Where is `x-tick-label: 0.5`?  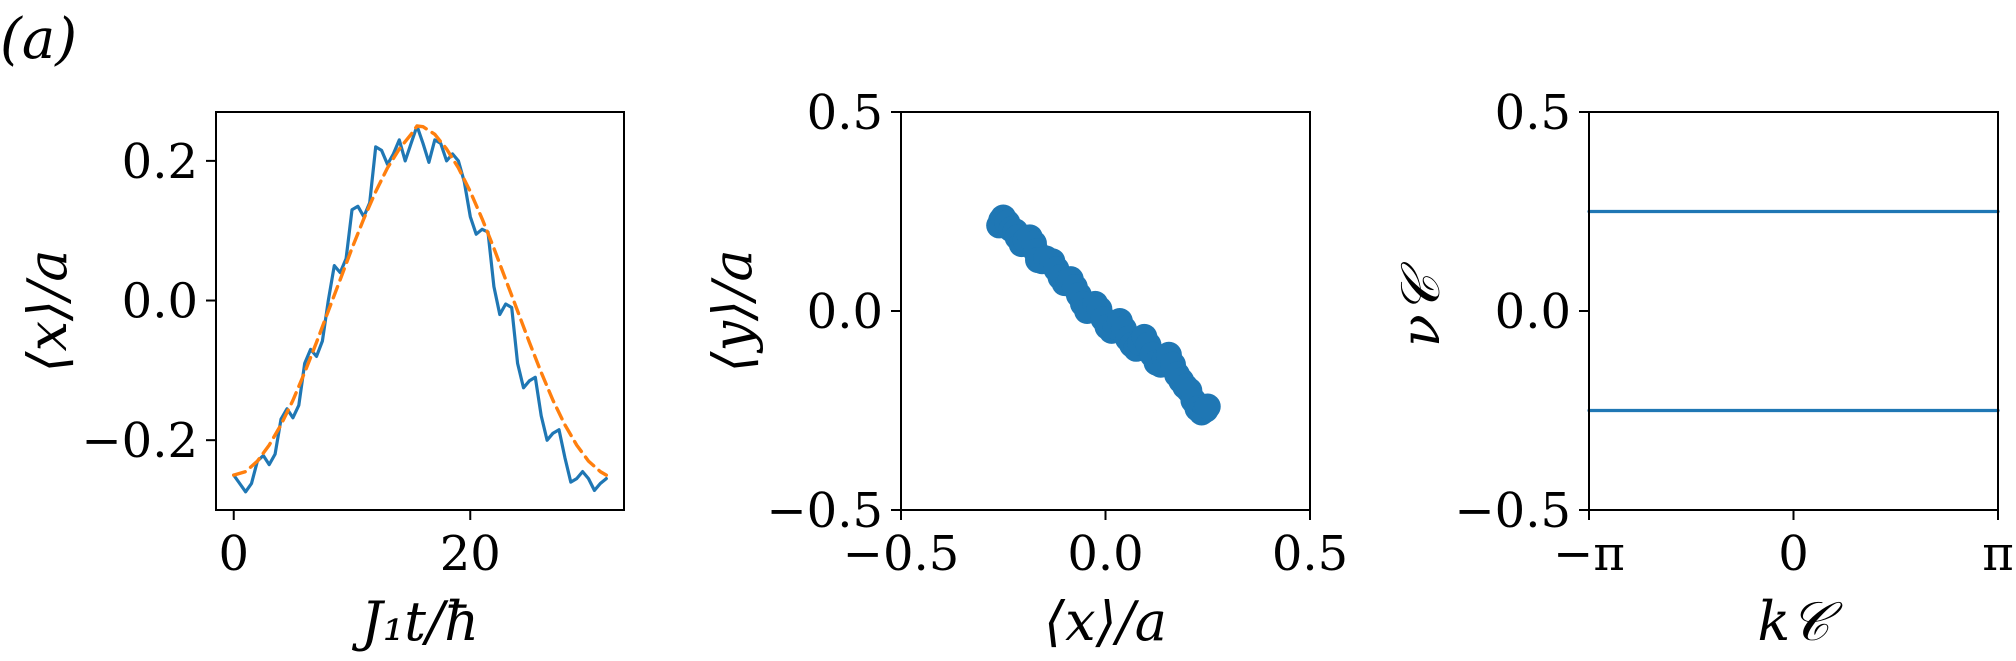
x-tick-label: 0.5 is located at coordinates (1310, 554).